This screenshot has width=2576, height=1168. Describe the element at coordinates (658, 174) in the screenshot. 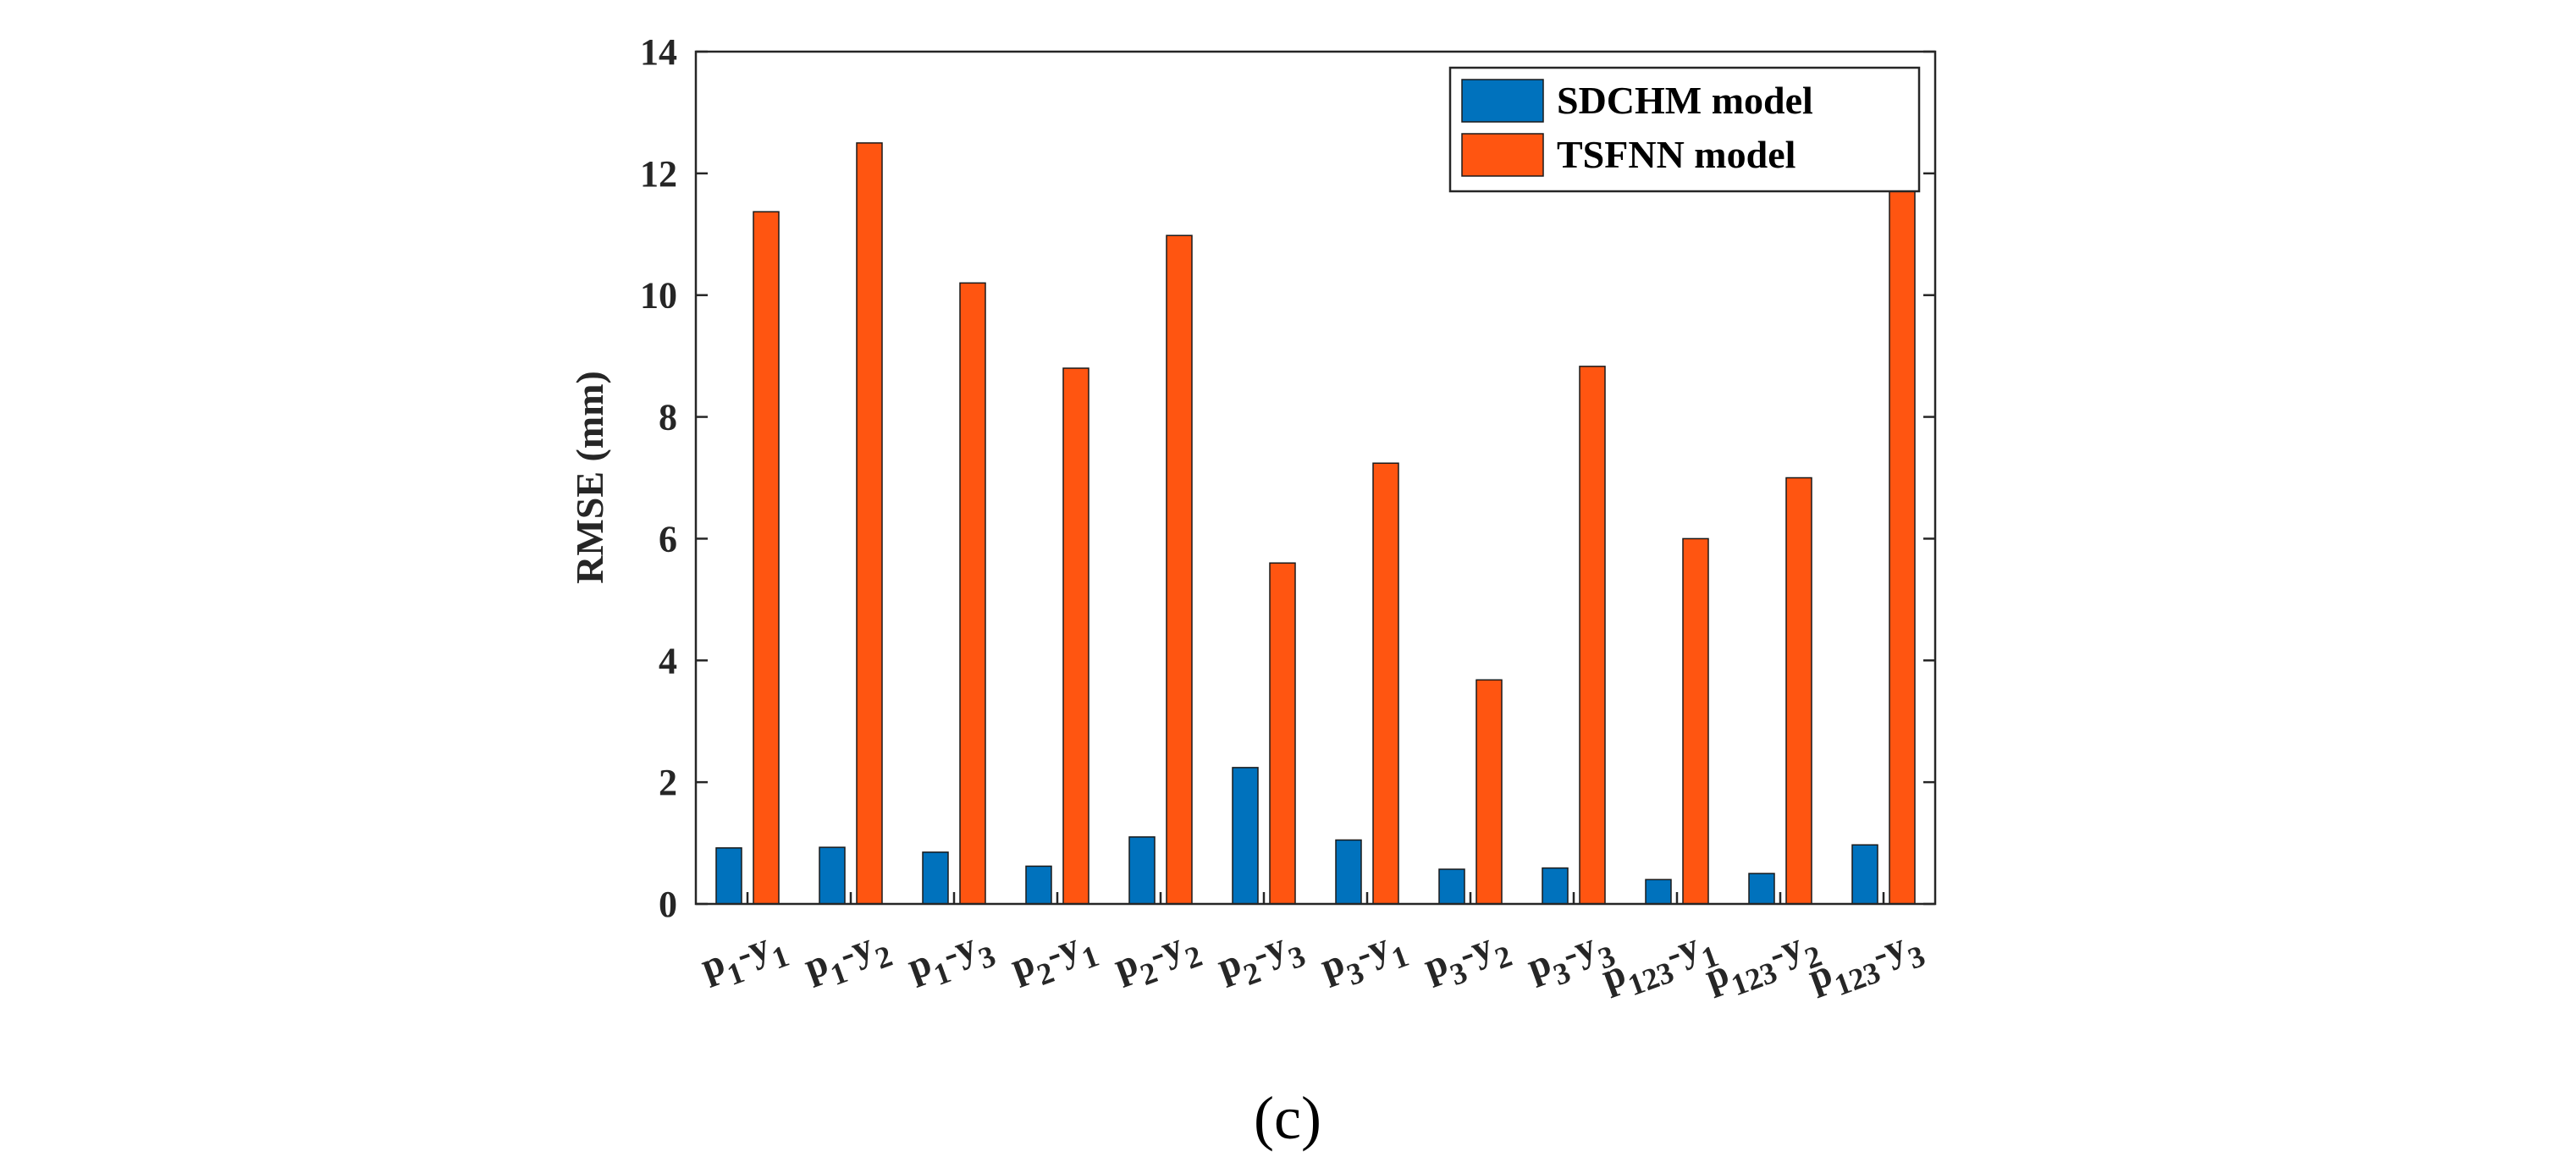

I see `y-tick-label-12: 12` at that location.